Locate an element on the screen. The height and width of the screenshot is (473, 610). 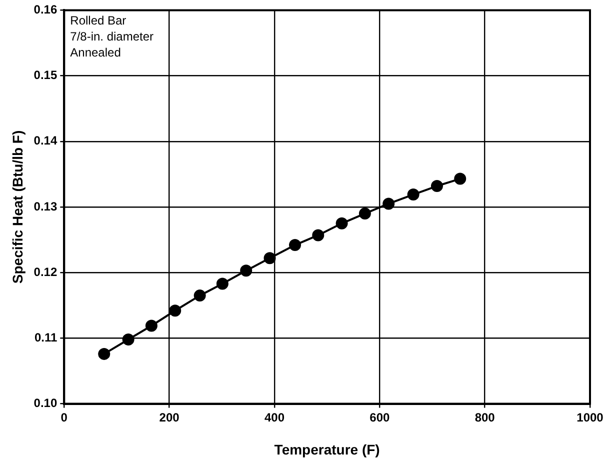
x-tick-label: 400 is located at coordinates (274, 417).